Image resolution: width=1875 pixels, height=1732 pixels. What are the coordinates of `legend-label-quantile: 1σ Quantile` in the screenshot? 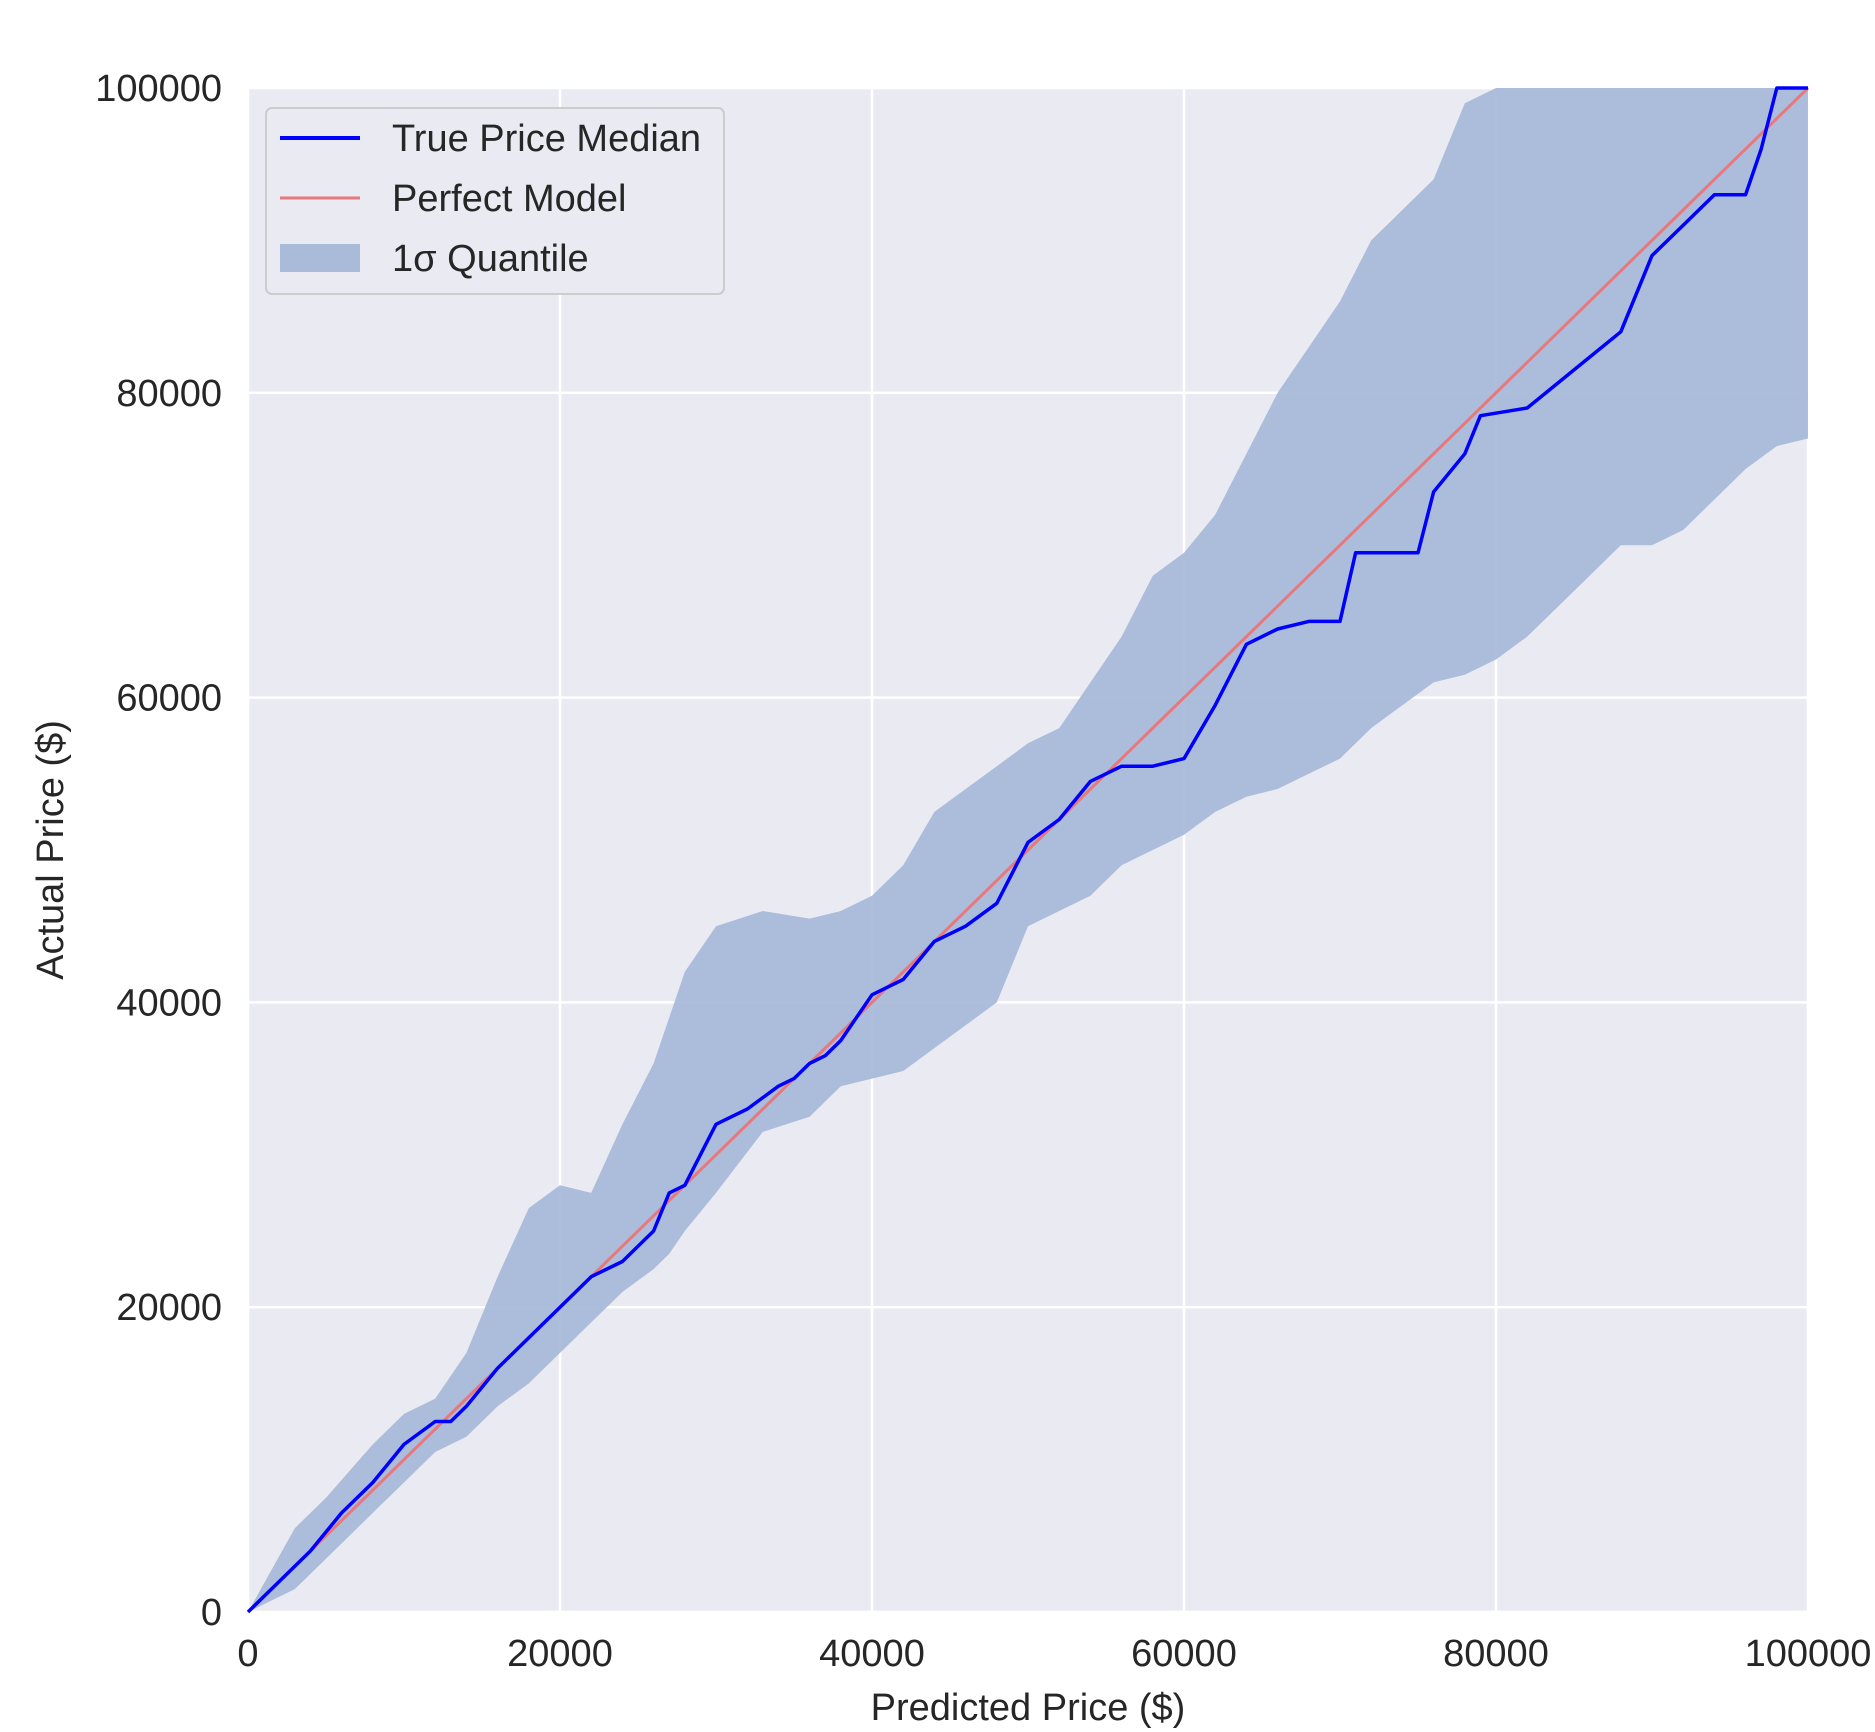 It's located at (490, 259).